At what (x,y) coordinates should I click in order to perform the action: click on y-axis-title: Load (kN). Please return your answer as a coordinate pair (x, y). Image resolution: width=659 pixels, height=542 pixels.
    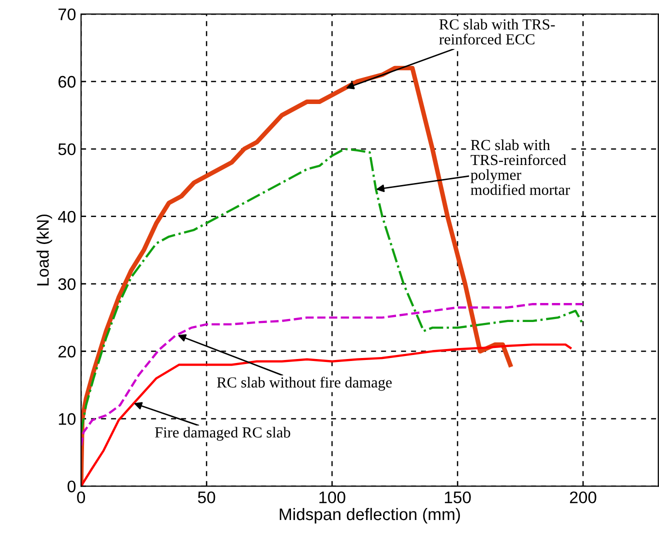
    Looking at the image, I should click on (44, 250).